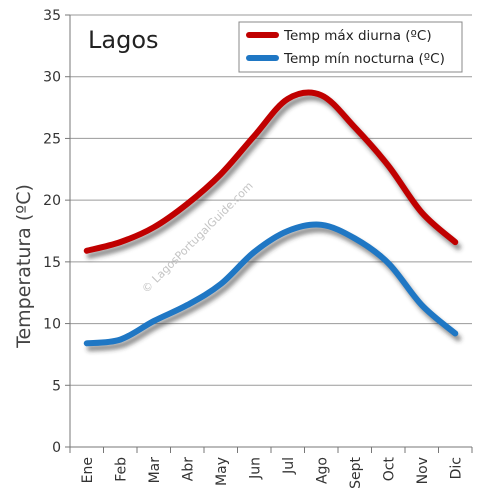 Image resolution: width=500 pixels, height=500 pixels. Describe the element at coordinates (24, 266) in the screenshot. I see `y-axis-label: Temperatura (ºC)` at that location.